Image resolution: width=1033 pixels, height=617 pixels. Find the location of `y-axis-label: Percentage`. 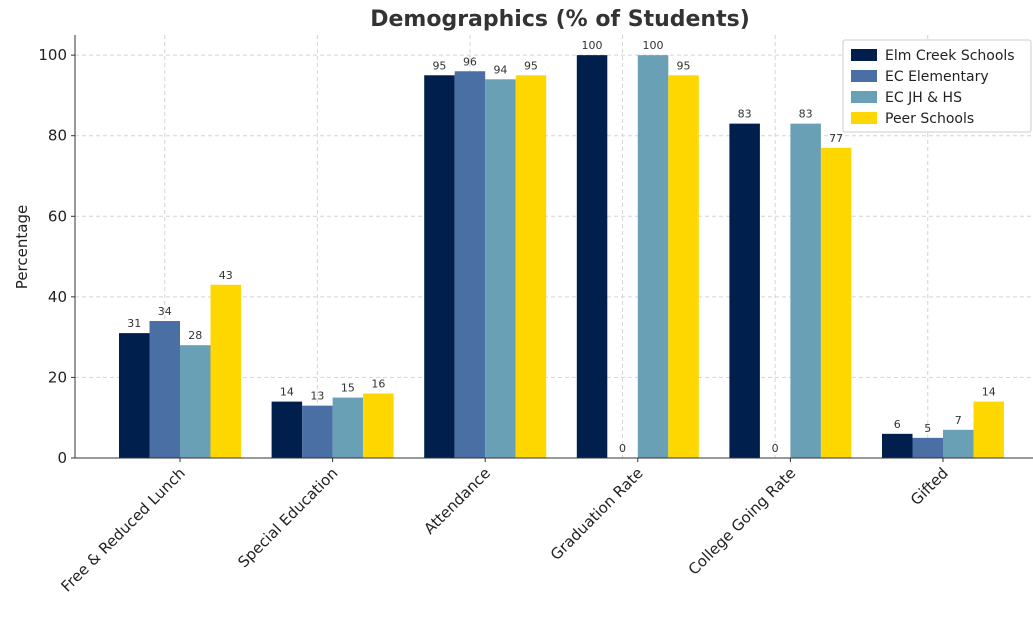

y-axis-label: Percentage is located at coordinates (22, 247).